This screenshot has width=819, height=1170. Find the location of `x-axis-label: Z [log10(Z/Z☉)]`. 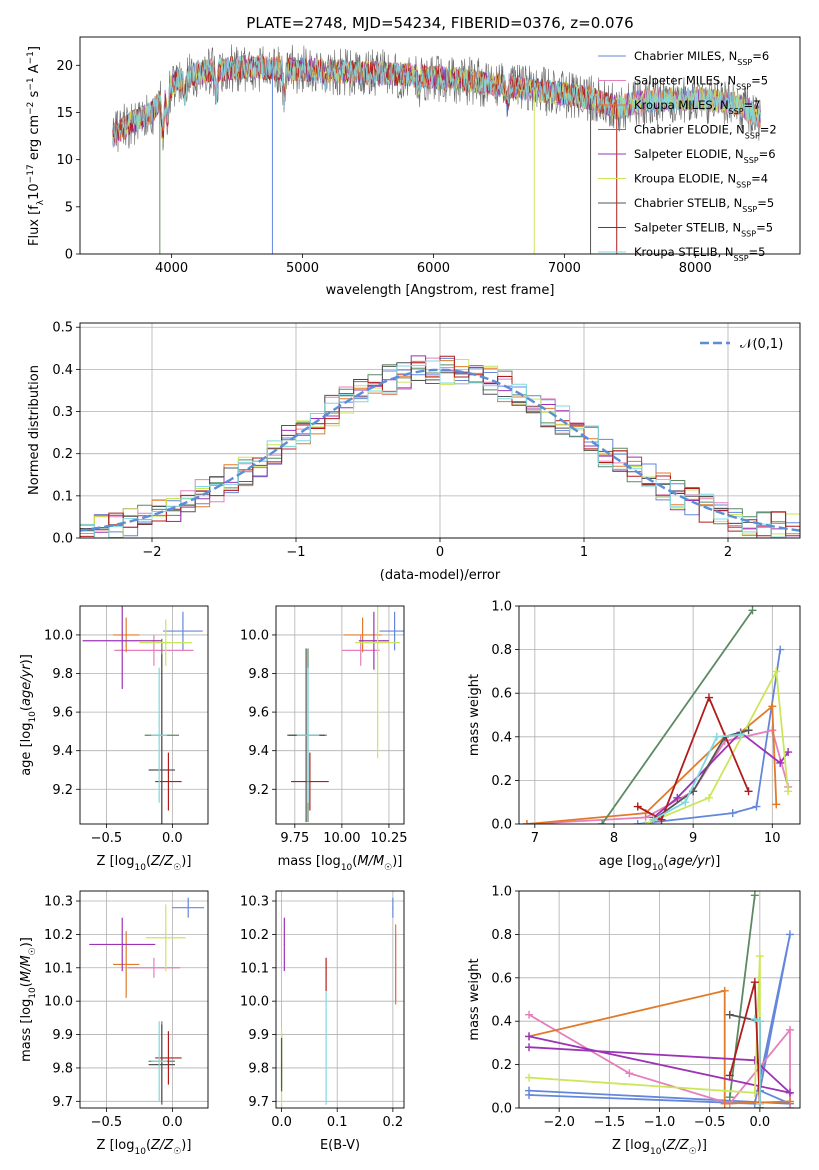

x-axis-label: Z [log10(Z/Z☉)] is located at coordinates (144, 1147).